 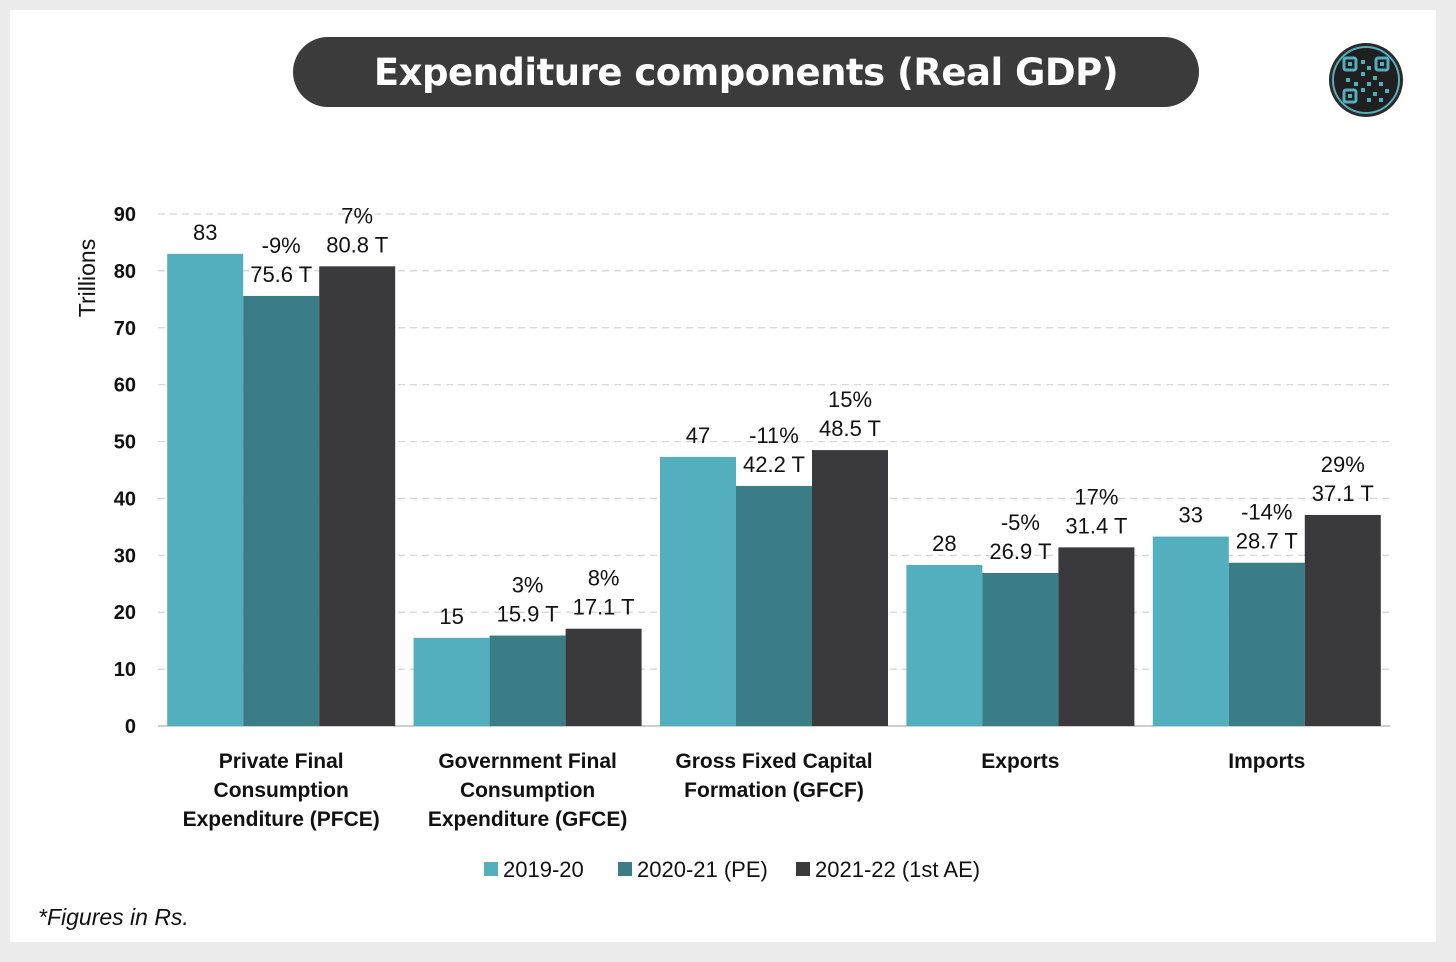 I want to click on y-tick-label: 50, so click(x=125, y=443).